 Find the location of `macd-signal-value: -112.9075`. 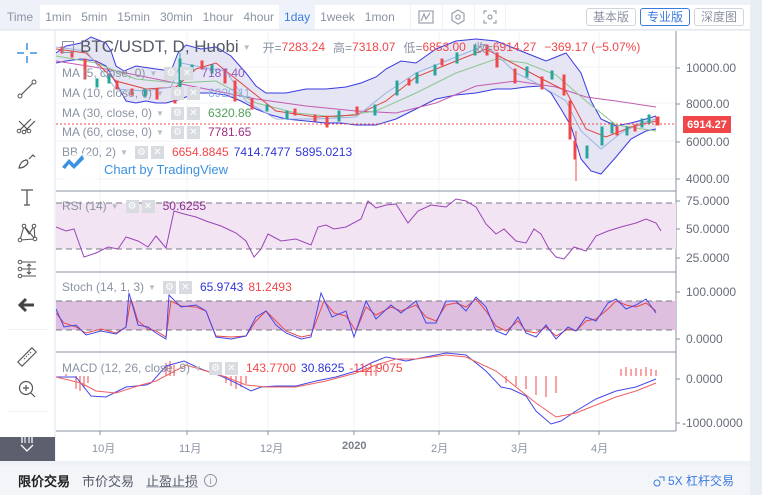

macd-signal-value: -112.9075 is located at coordinates (376, 368).